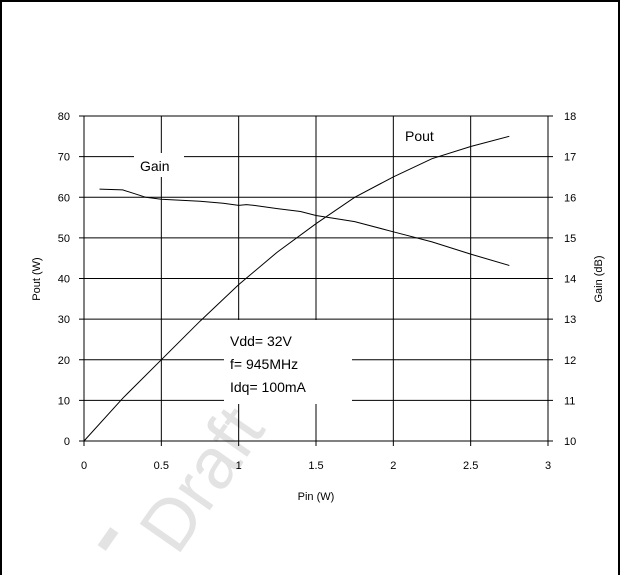 This screenshot has width=620, height=577. Describe the element at coordinates (570, 158) in the screenshot. I see `y2-tick-label: 17` at that location.